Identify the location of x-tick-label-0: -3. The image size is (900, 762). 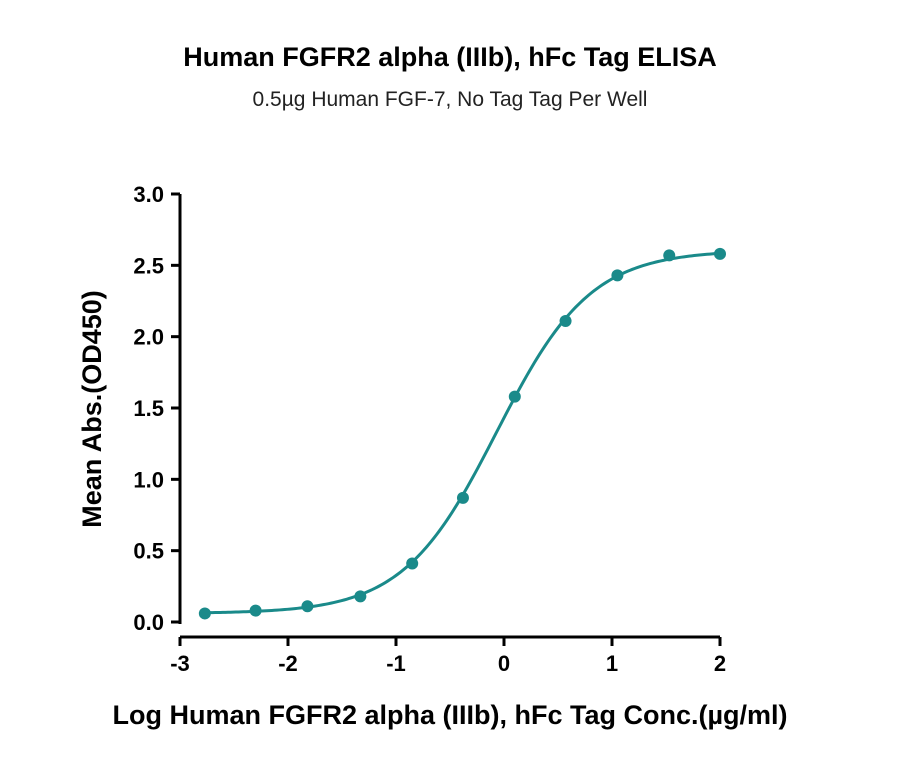
(180, 663).